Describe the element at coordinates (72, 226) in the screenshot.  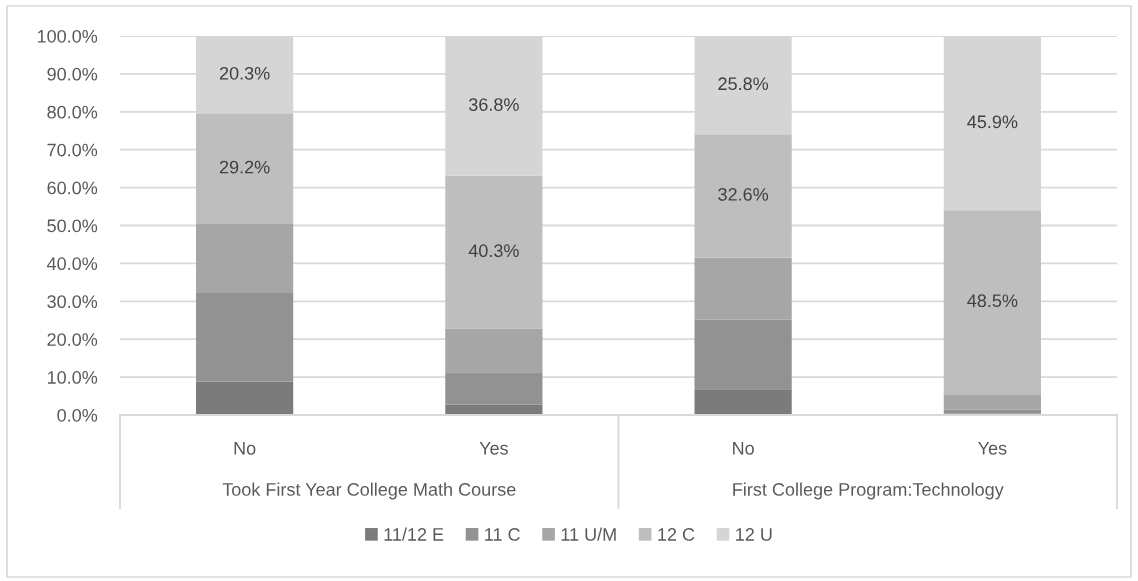
I see `y-tick-label: 50.0%` at that location.